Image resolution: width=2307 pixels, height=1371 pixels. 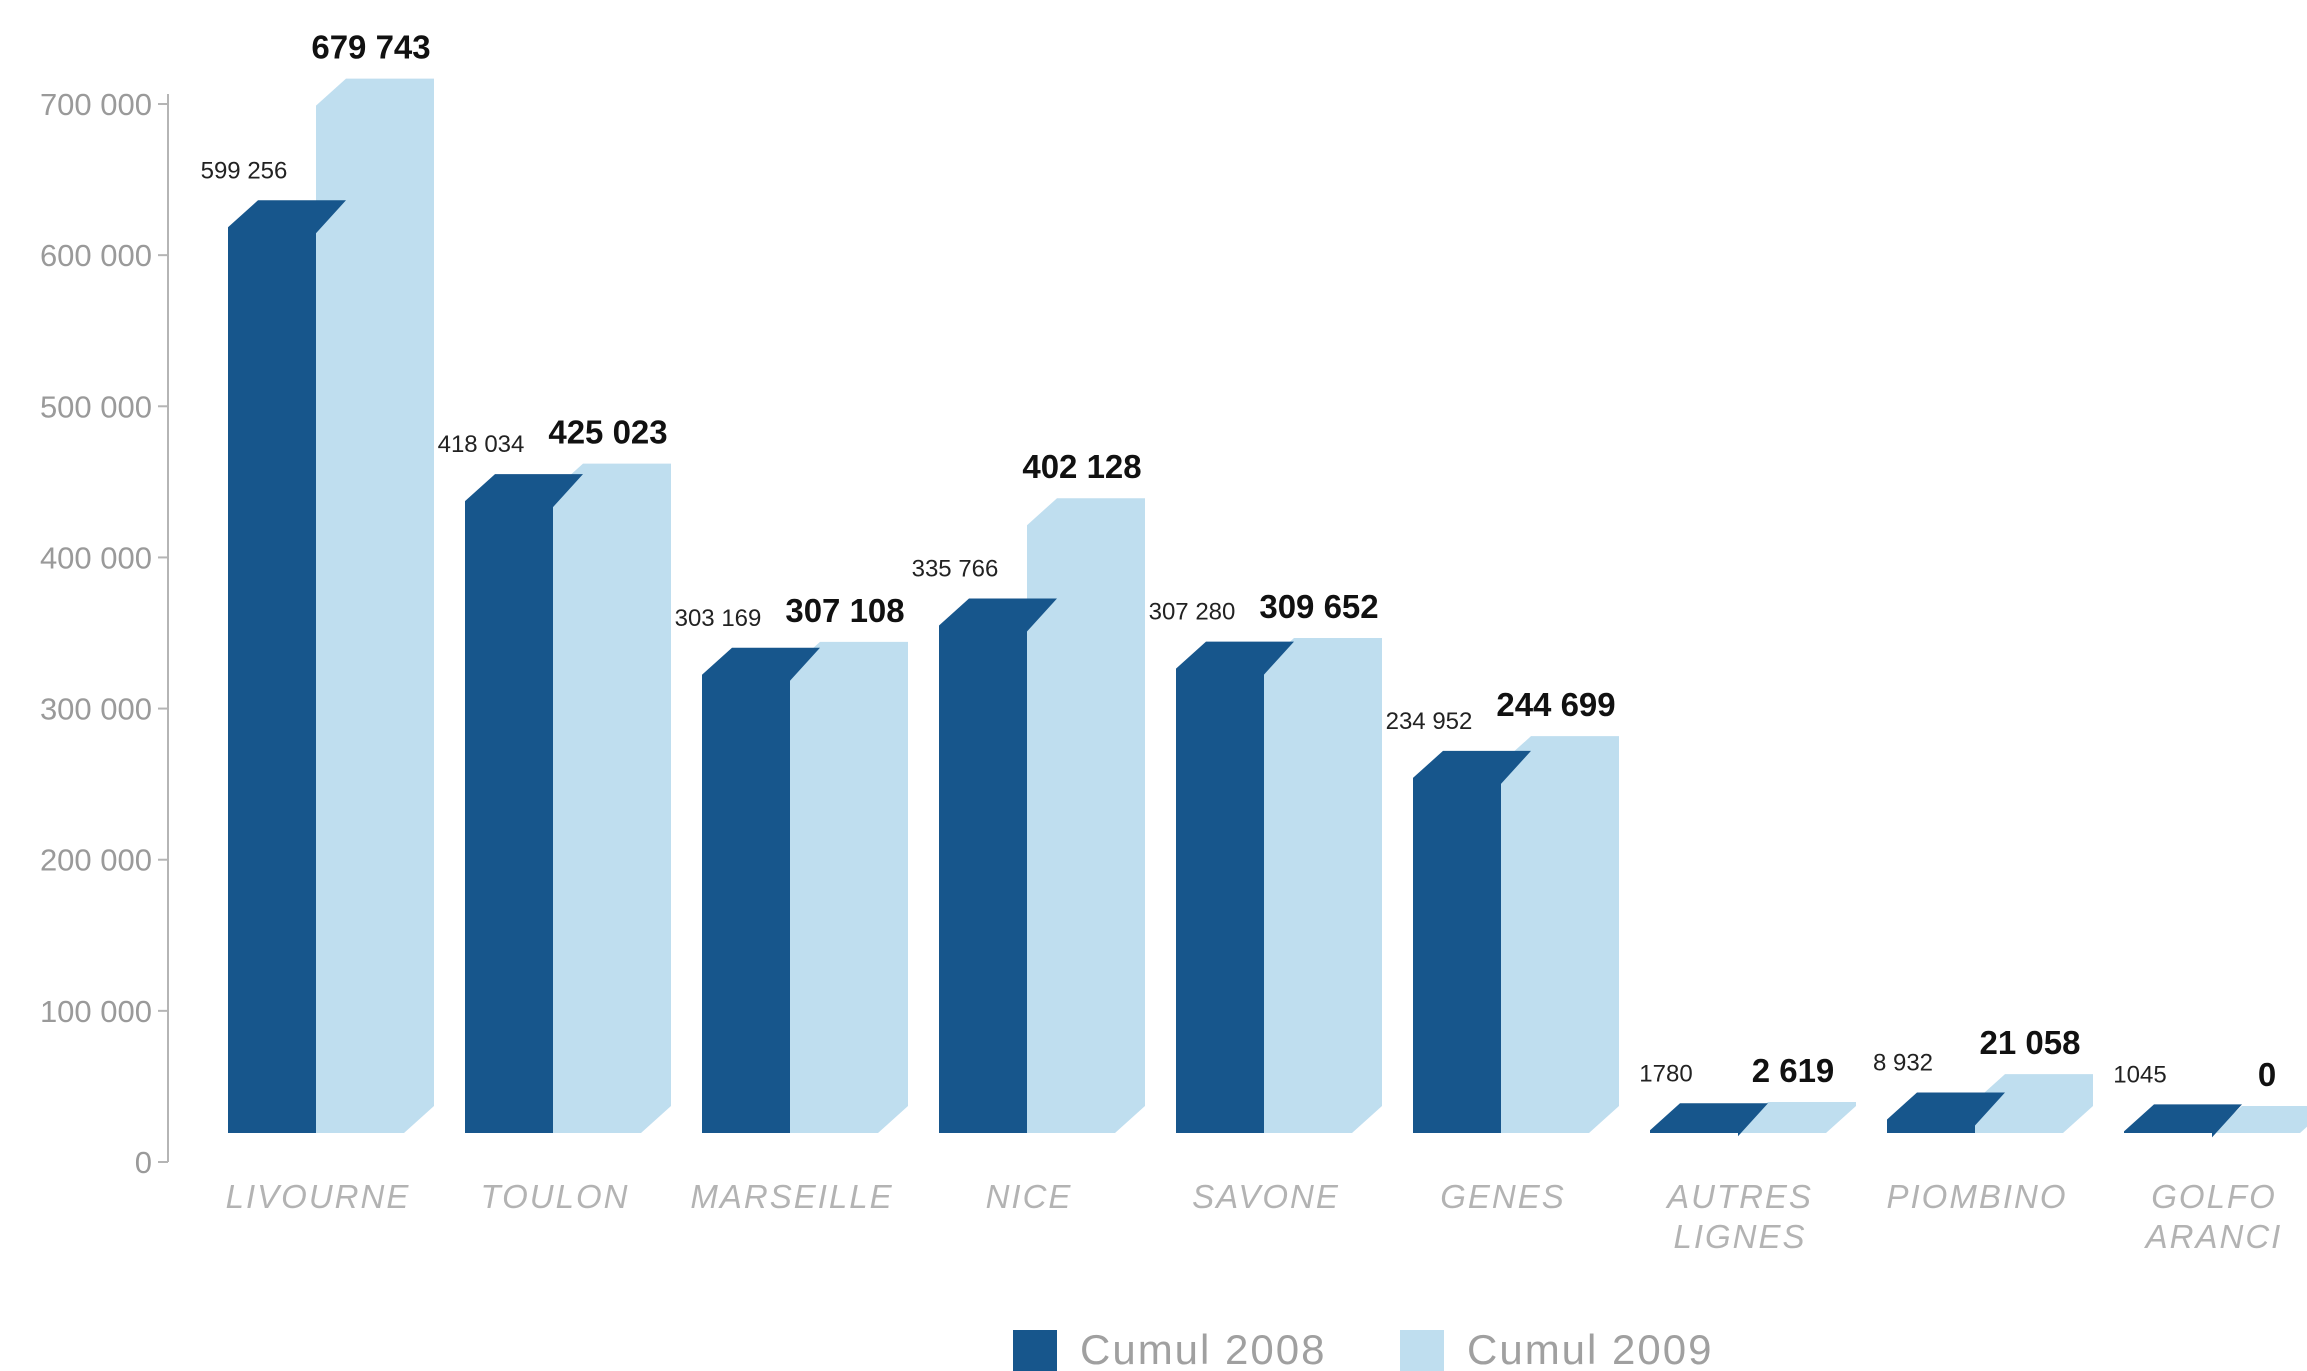 What do you see at coordinates (1976, 1196) in the screenshot?
I see `x-category-label: PIOMBINO` at bounding box center [1976, 1196].